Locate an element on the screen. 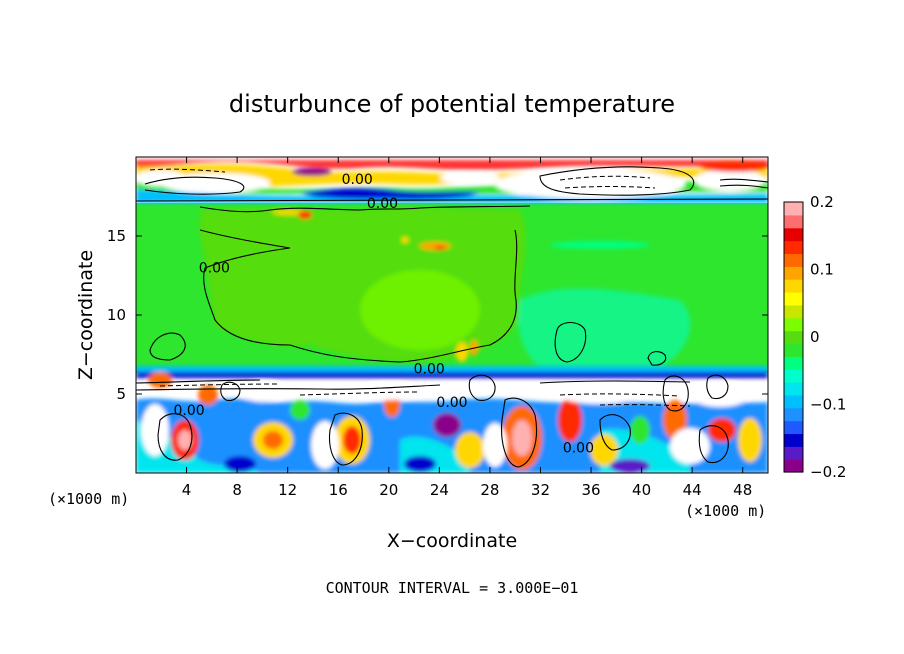  y-tick-label: 15 is located at coordinates (116, 236).